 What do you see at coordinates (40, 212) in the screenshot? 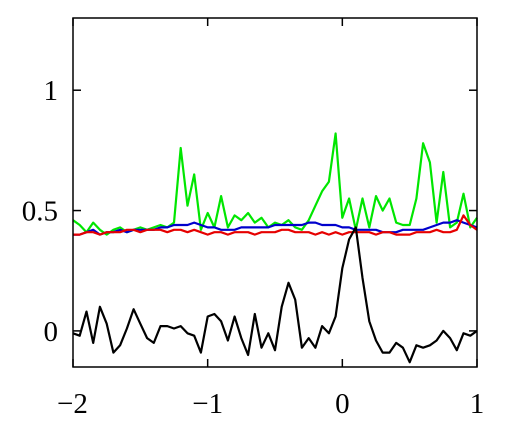
I see `y-tick-label: 0.5` at bounding box center [40, 212].